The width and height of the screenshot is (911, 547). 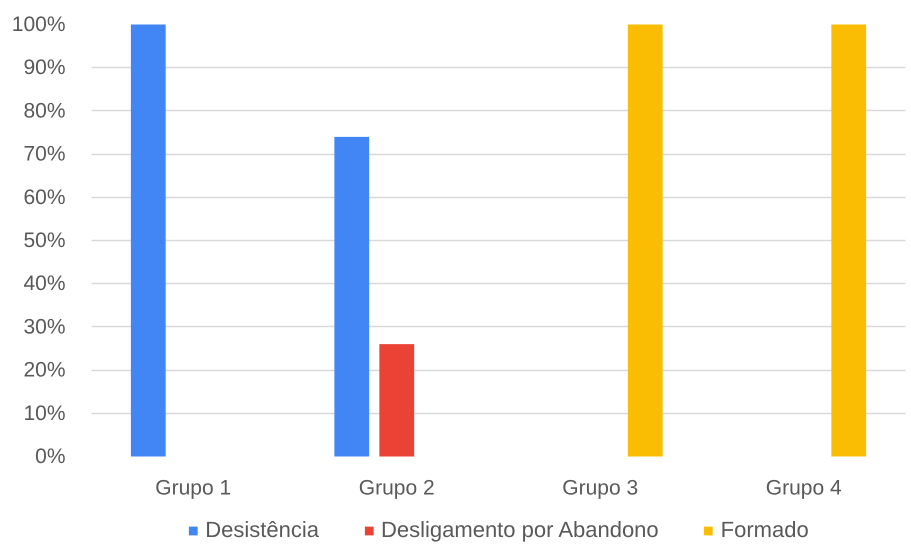 What do you see at coordinates (44, 68) in the screenshot?
I see `y-tick-label: 90%` at bounding box center [44, 68].